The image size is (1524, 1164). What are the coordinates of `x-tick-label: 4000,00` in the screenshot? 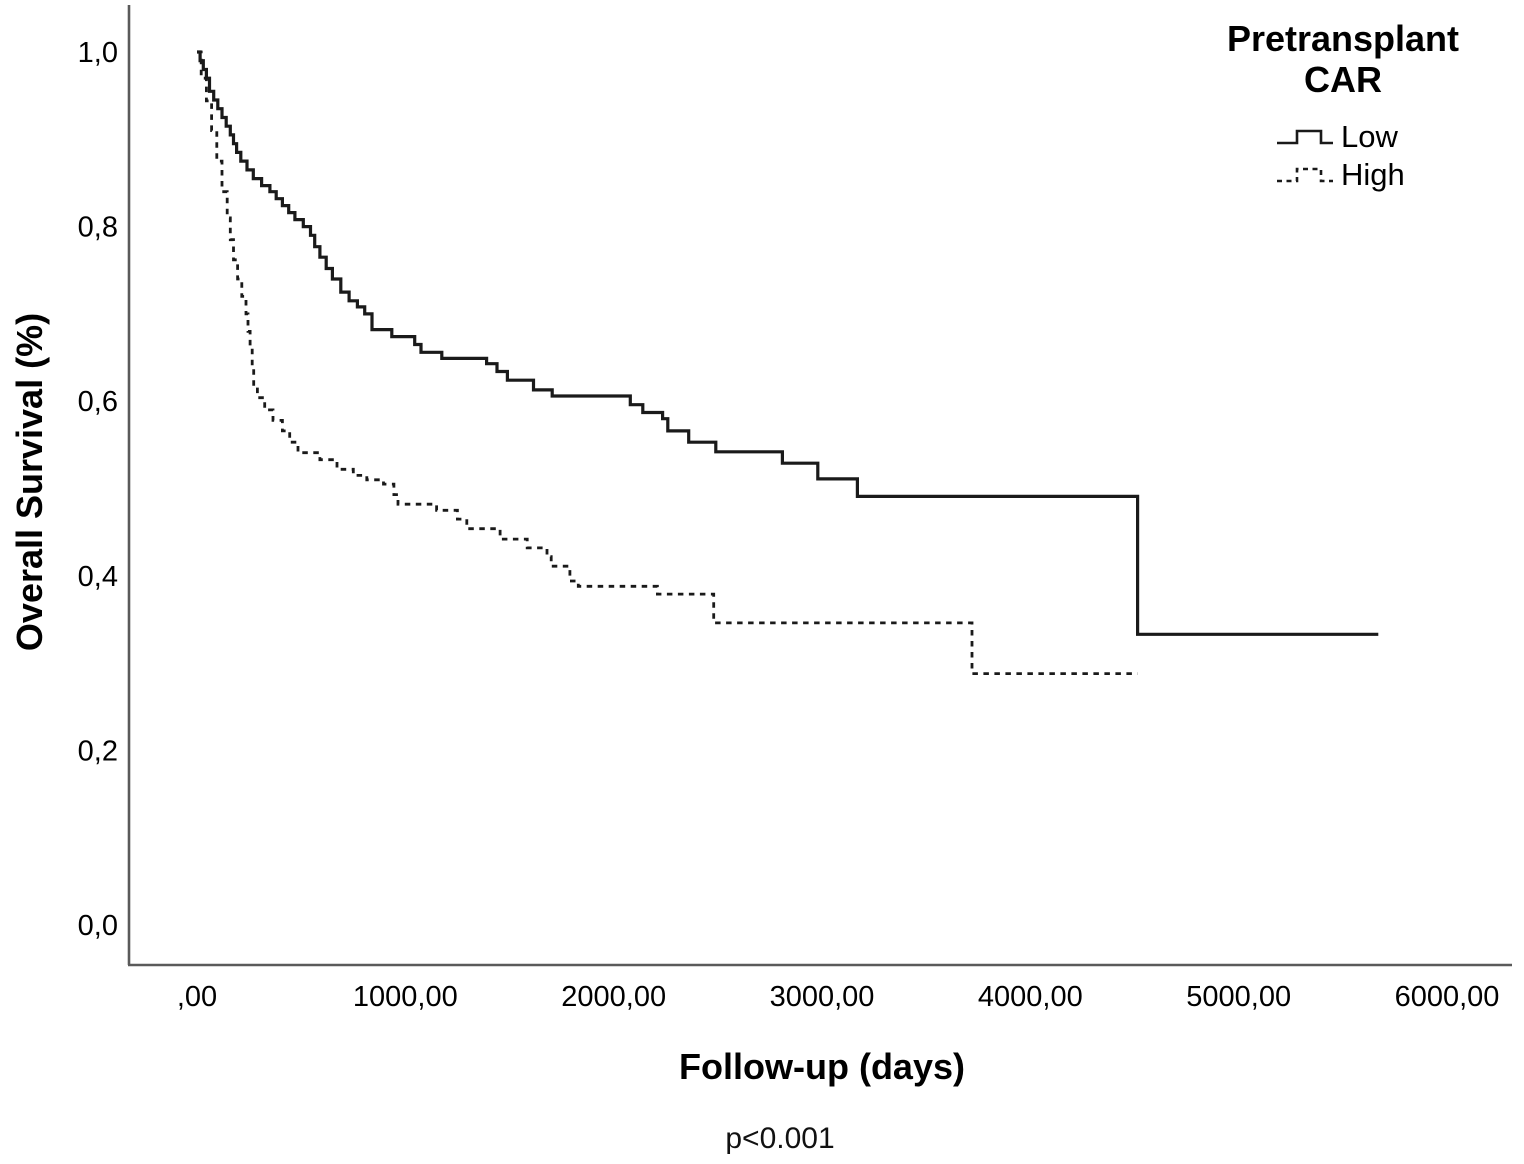 It's located at (1030, 997).